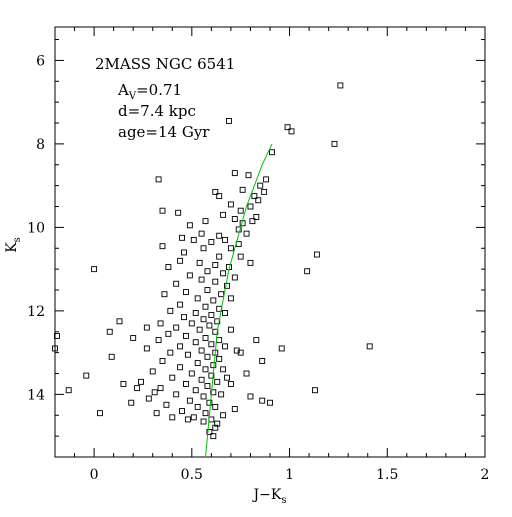  What do you see at coordinates (485, 475) in the screenshot?
I see `x-tick-label: 2` at bounding box center [485, 475].